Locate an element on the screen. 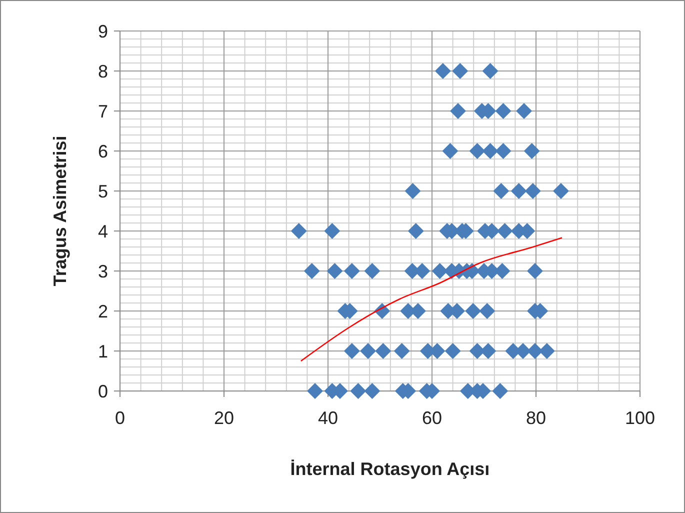 The width and height of the screenshot is (685, 513). y-axis-title: Tragus Asimetrisi is located at coordinates (60, 211).